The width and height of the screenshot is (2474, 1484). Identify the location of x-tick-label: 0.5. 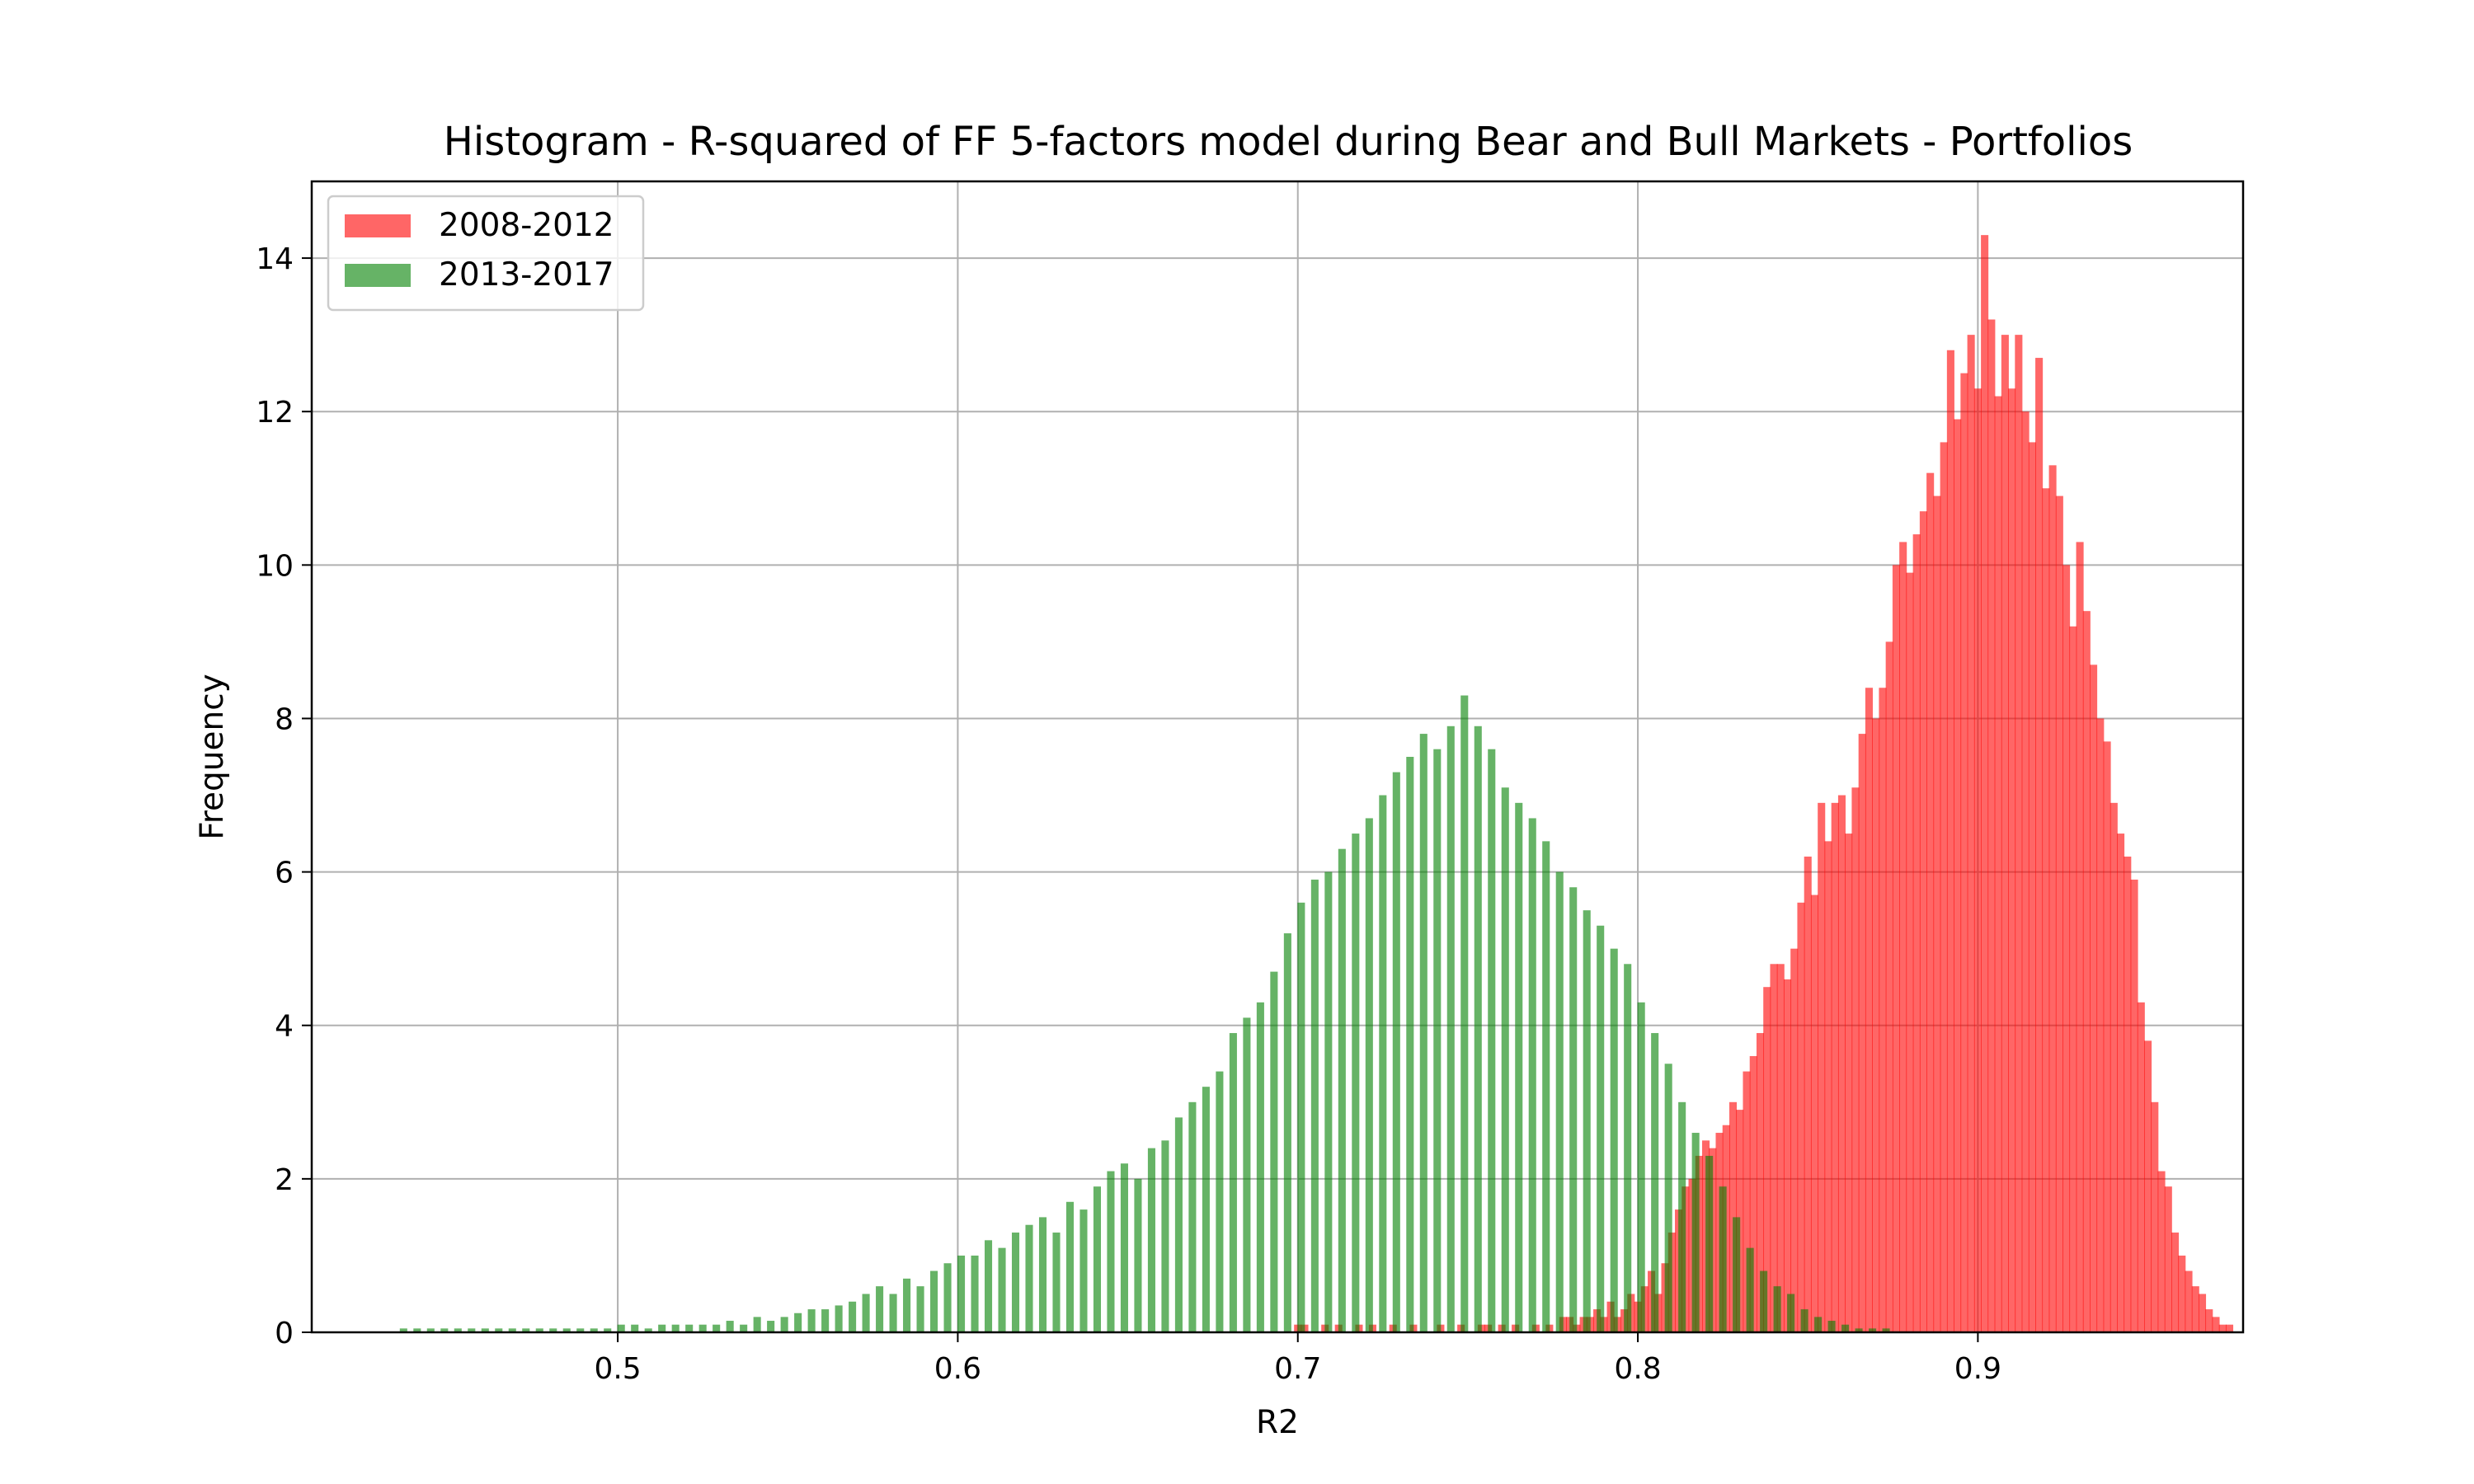
(617, 1369).